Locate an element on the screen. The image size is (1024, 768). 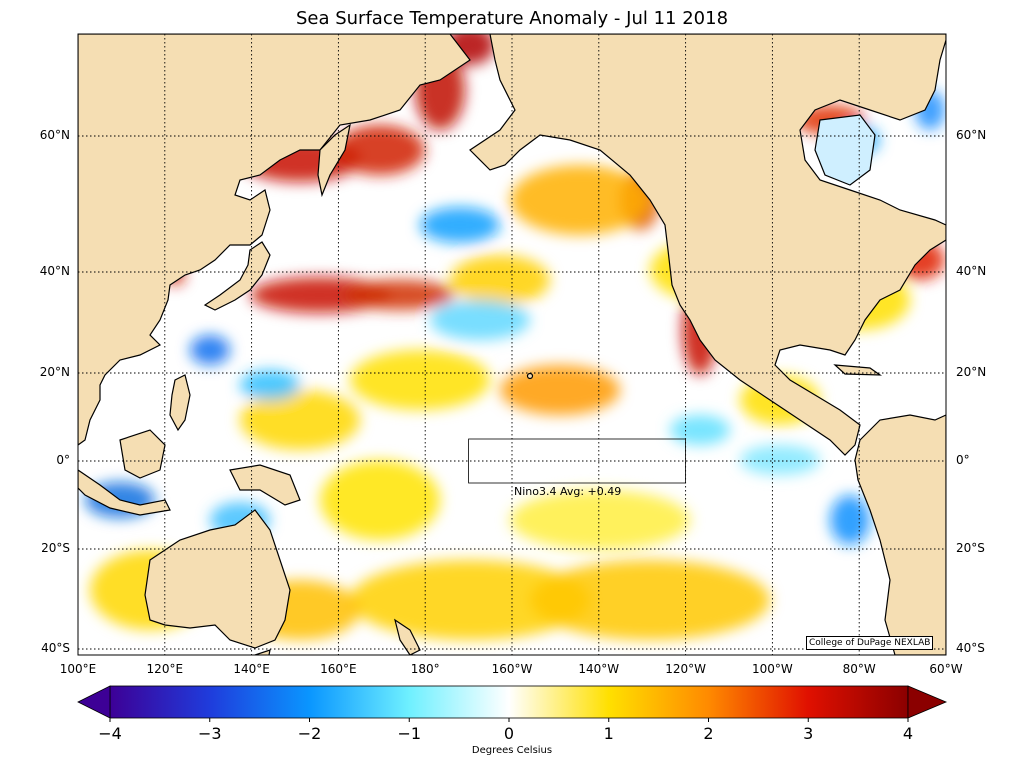
colorbar-max-arrow is located at coordinates (927, 702).